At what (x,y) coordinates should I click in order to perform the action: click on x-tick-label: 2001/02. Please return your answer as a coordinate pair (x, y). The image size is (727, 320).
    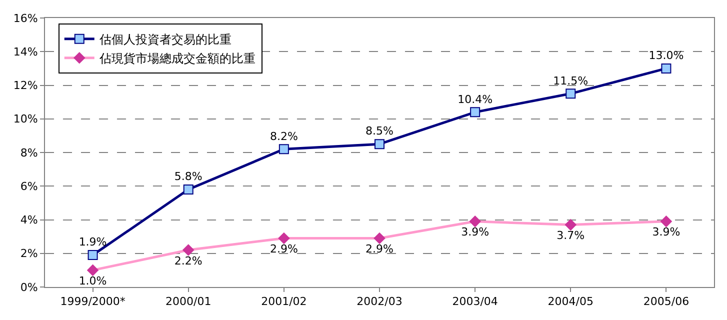
    Looking at the image, I should click on (284, 301).